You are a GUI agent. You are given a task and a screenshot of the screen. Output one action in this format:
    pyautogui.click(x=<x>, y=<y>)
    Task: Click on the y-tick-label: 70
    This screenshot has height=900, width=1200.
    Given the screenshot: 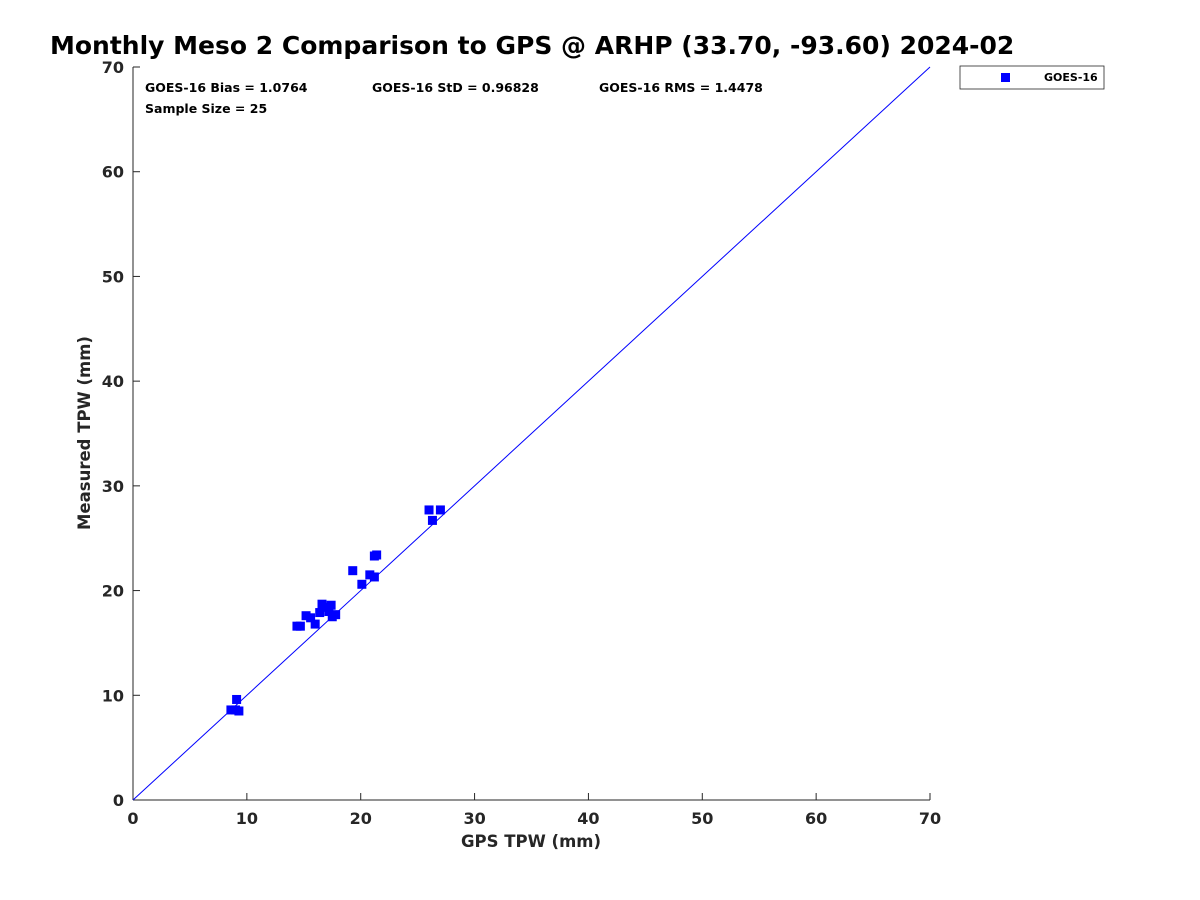 What is the action you would take?
    pyautogui.click(x=113, y=67)
    